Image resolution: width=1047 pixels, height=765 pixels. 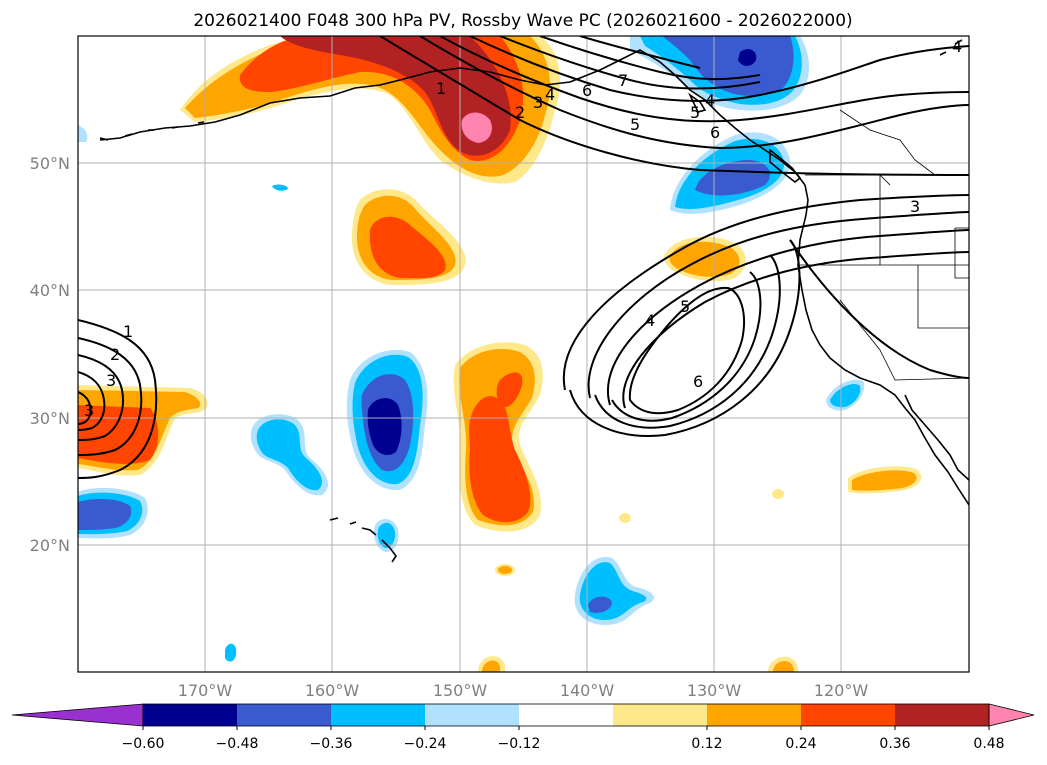 What do you see at coordinates (460, 690) in the screenshot?
I see `lon-label: 150°W` at bounding box center [460, 690].